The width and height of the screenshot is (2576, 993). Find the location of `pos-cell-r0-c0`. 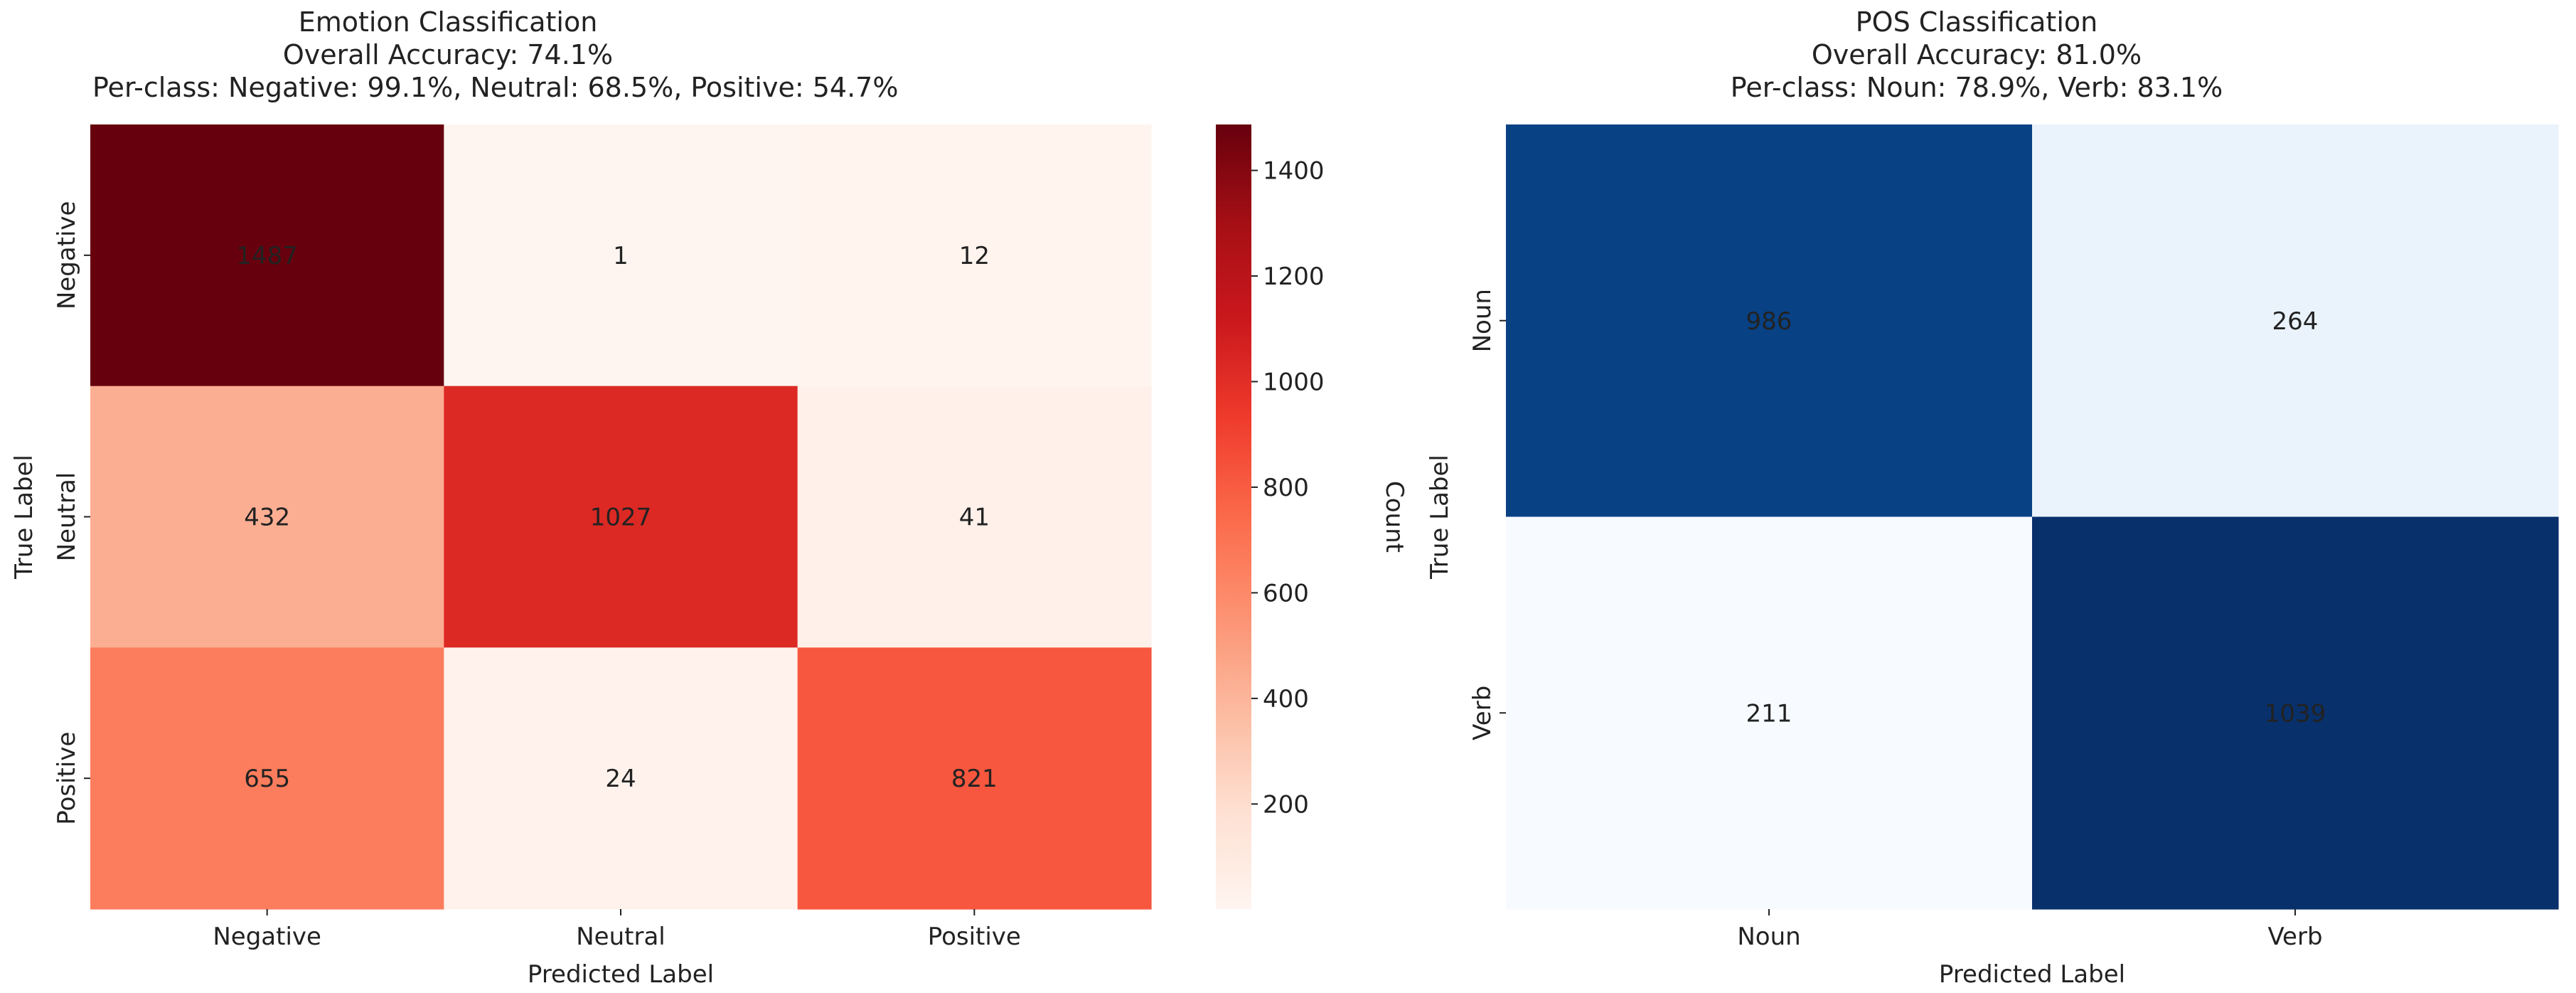

pos-cell-r0-c0 is located at coordinates (1769, 321).